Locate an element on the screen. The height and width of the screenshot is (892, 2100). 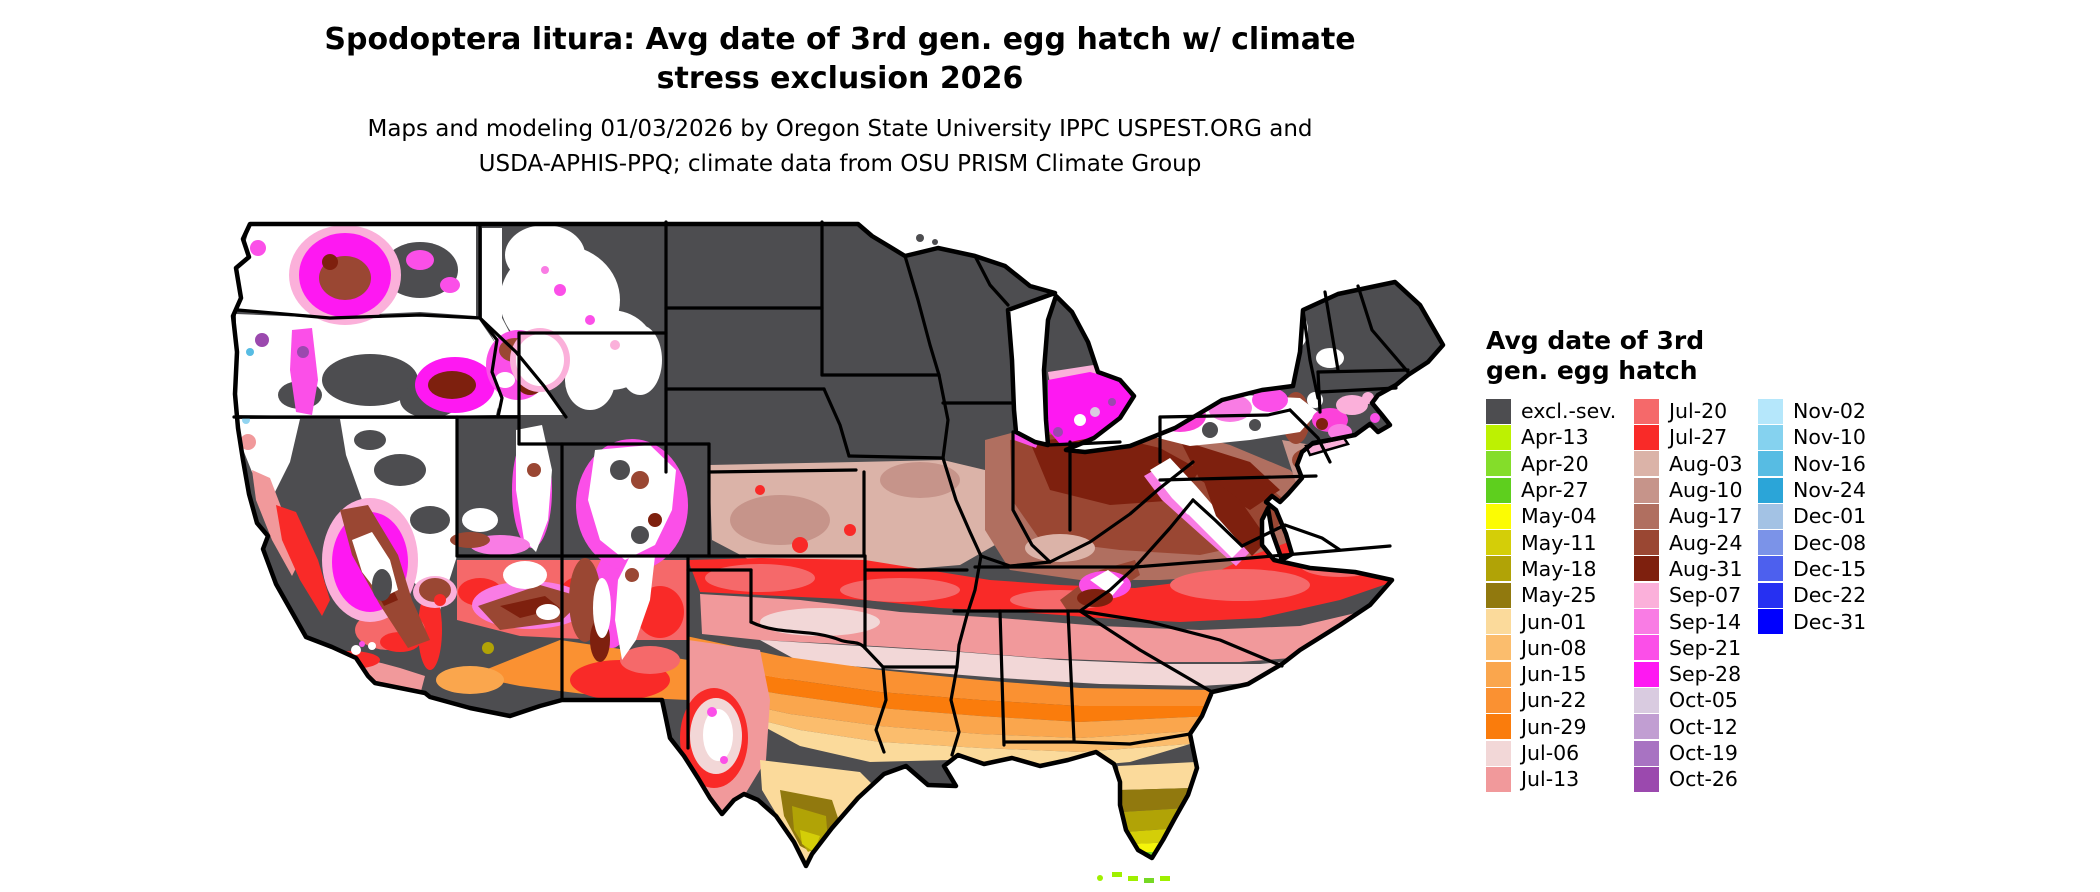
legend-row: Apr-27 is located at coordinates (1560, 490).